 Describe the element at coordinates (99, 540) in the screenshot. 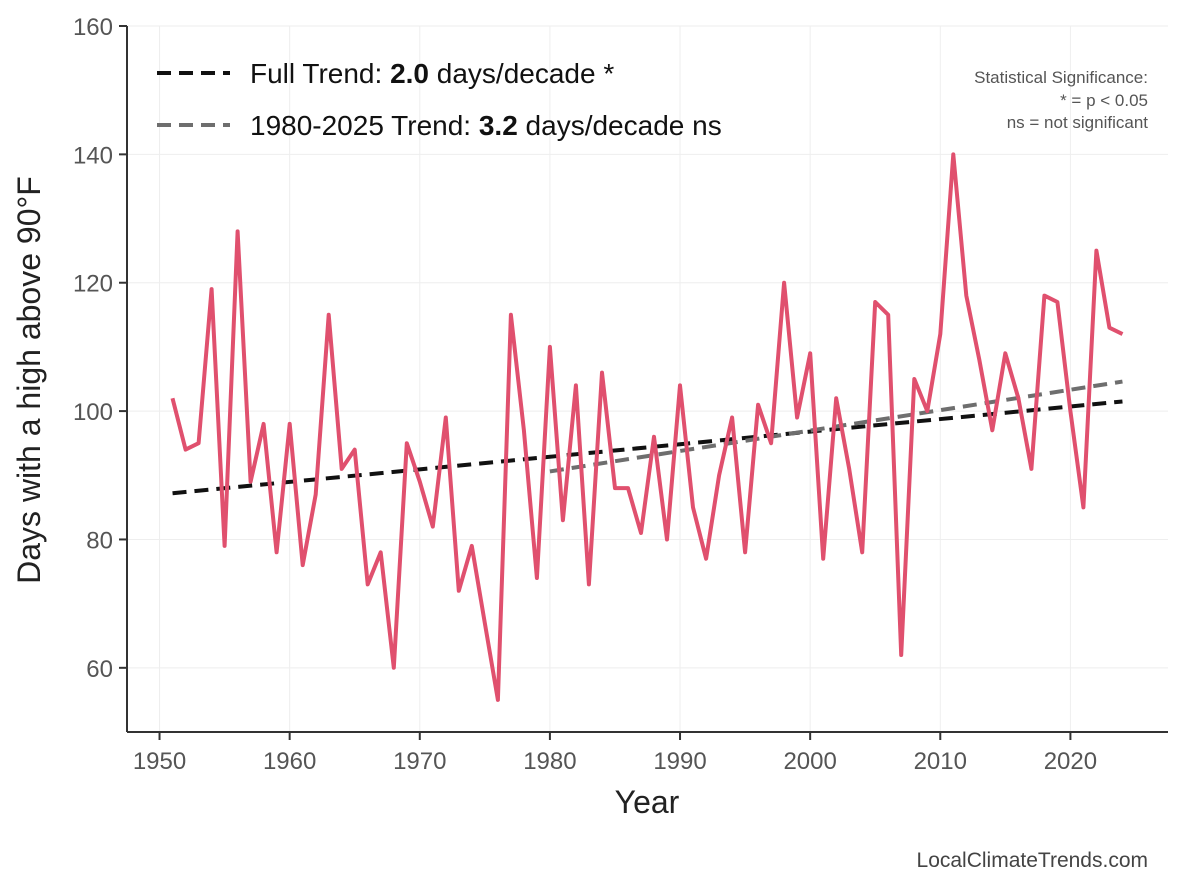

I see `y-tick-label: 80` at that location.